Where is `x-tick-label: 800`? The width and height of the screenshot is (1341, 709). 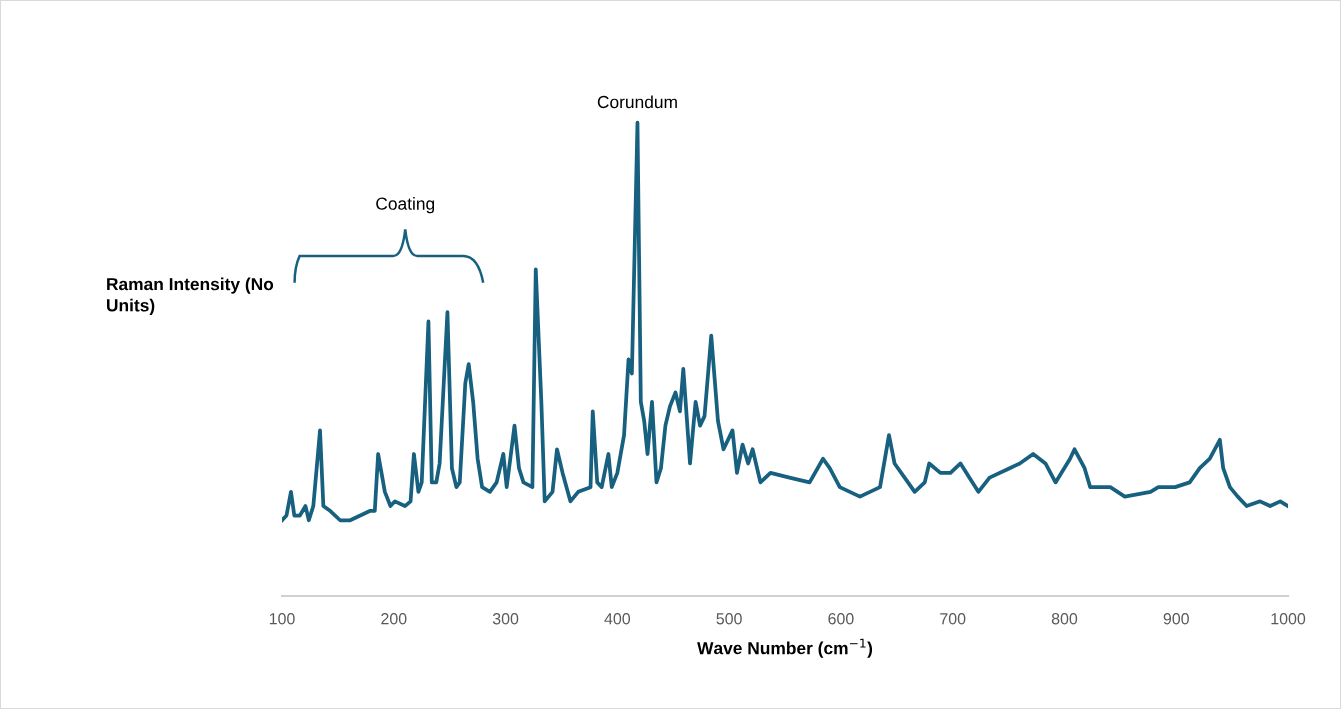
x-tick-label: 800 is located at coordinates (1064, 619).